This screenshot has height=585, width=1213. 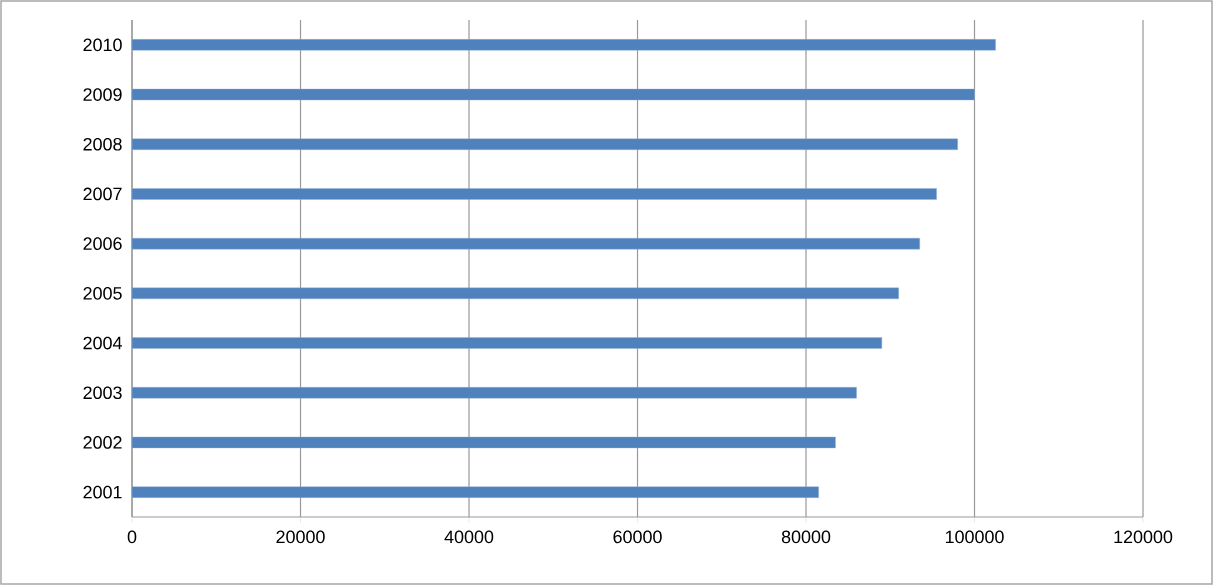 What do you see at coordinates (102, 243) in the screenshot?
I see `y-tick-label: 2006` at bounding box center [102, 243].